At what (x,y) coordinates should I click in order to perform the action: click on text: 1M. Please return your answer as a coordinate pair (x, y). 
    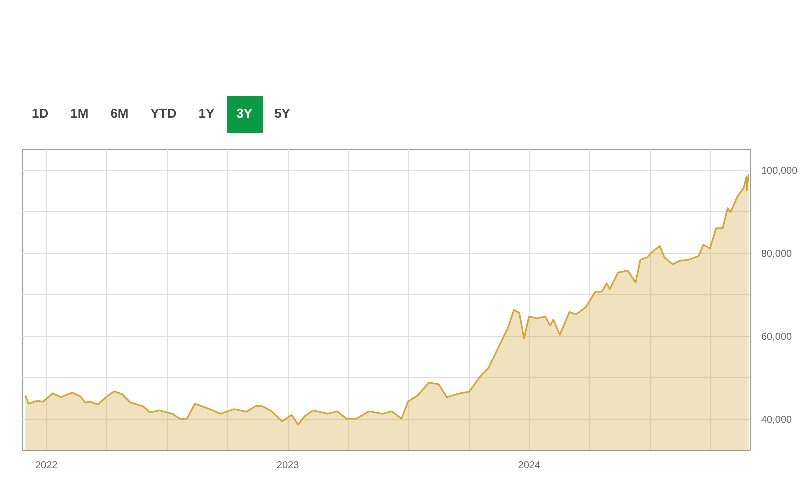
    Looking at the image, I should click on (80, 114).